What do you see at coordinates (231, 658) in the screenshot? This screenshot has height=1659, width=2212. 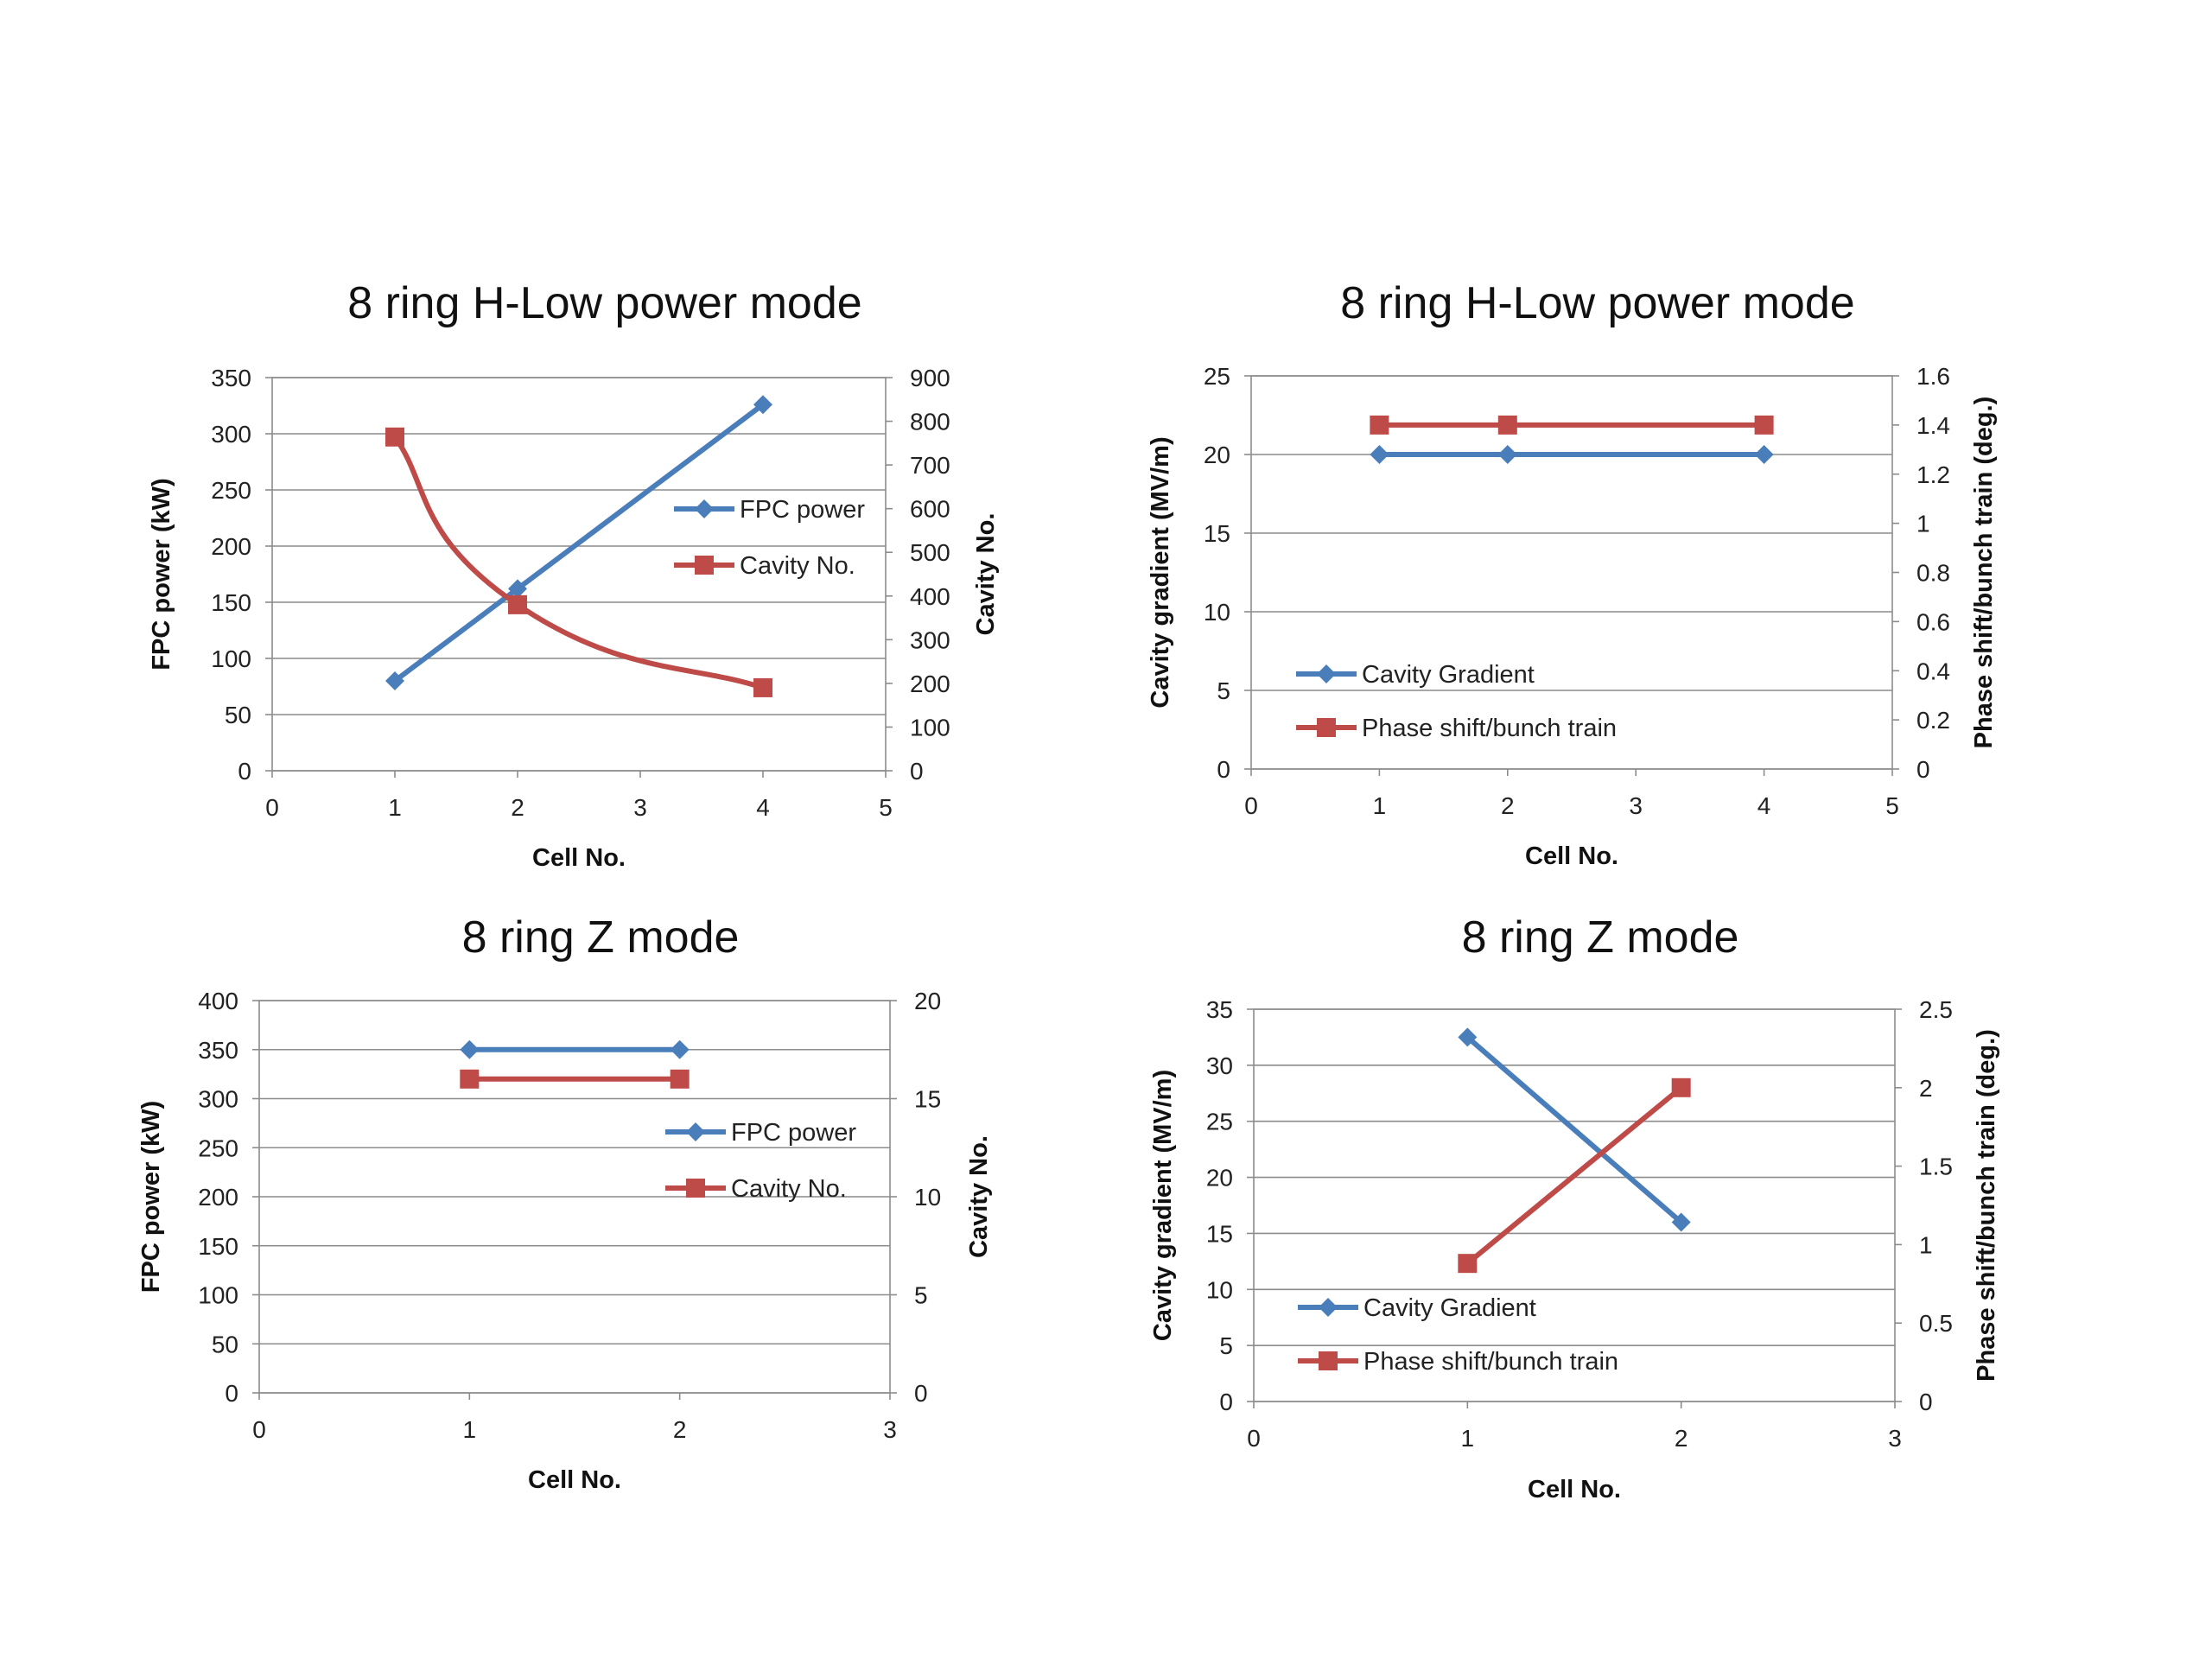 I see `y-tick-label: 100` at bounding box center [231, 658].